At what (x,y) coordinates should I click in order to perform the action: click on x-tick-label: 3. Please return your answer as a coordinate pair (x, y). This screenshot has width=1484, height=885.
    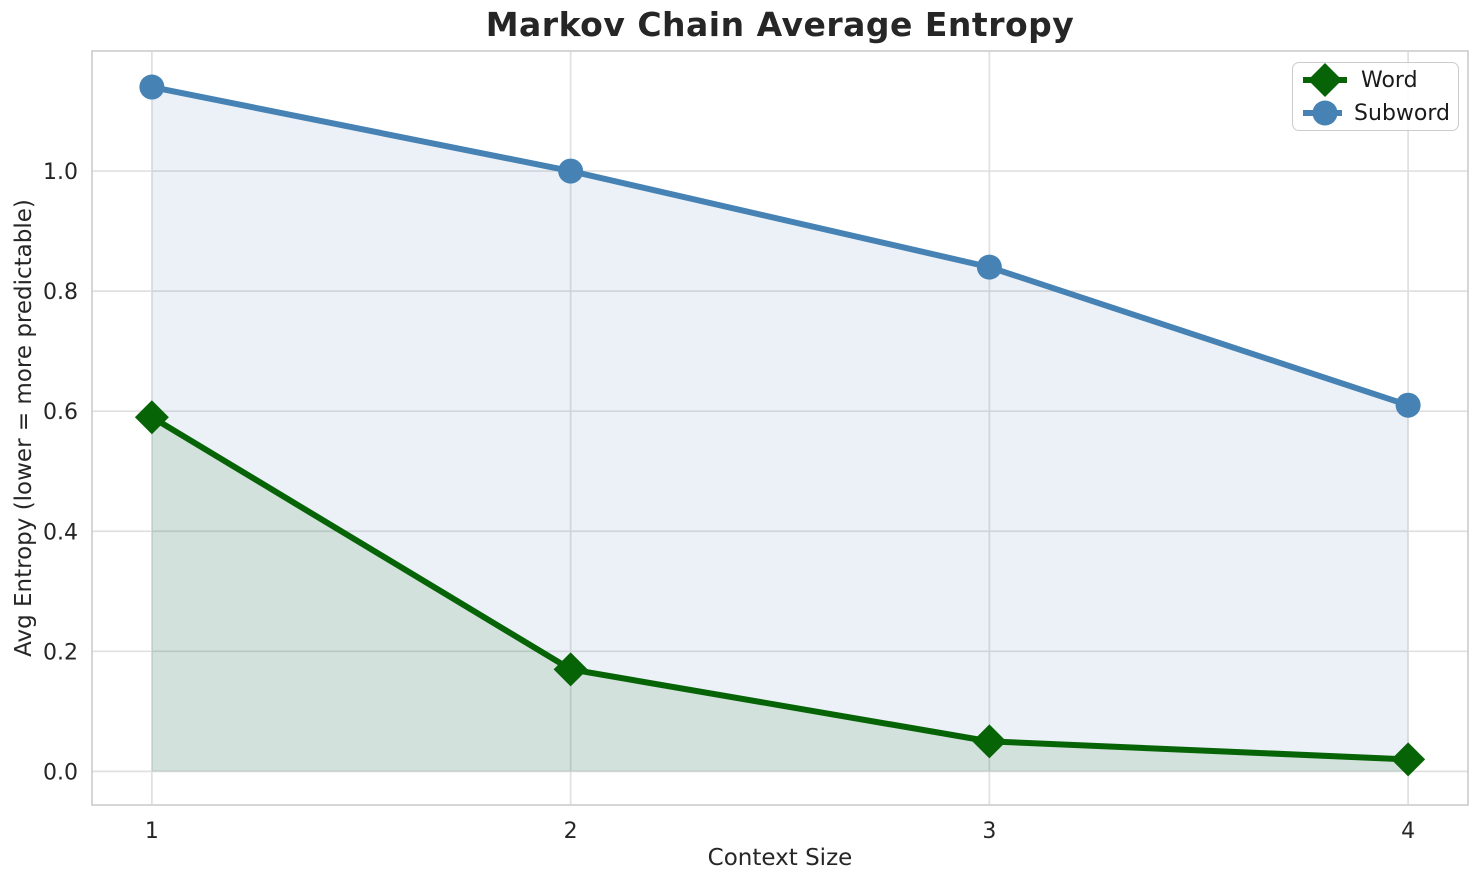
    Looking at the image, I should click on (989, 831).